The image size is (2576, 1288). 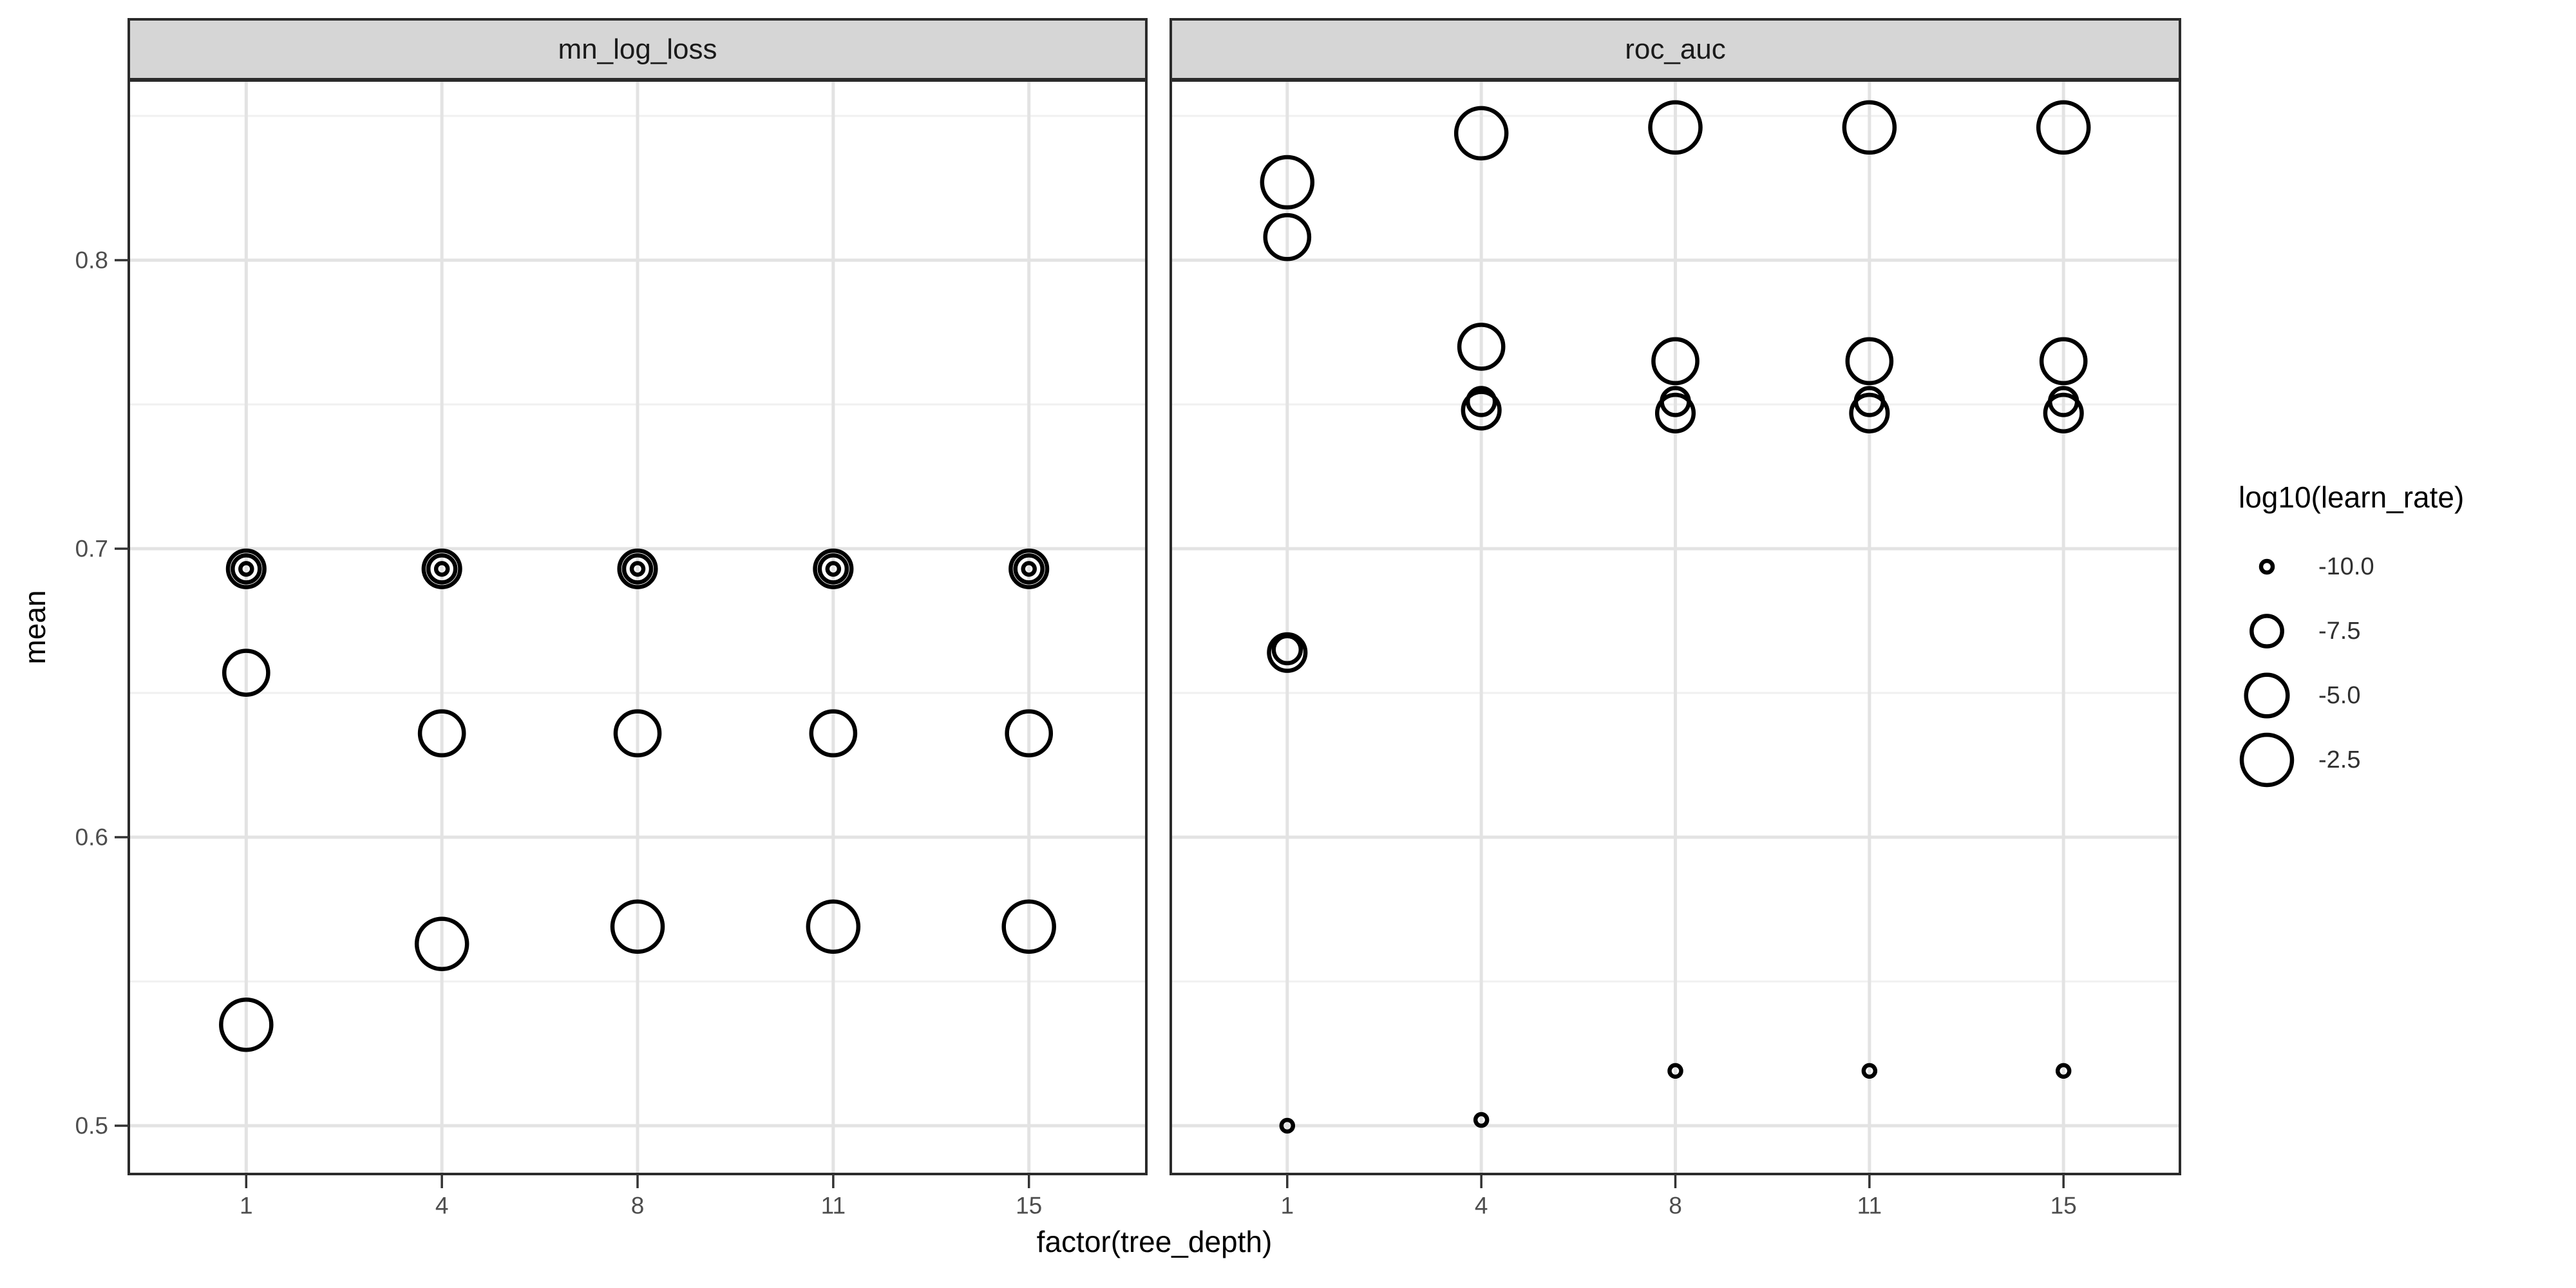 What do you see at coordinates (35, 627) in the screenshot?
I see `y-axis-title: mean` at bounding box center [35, 627].